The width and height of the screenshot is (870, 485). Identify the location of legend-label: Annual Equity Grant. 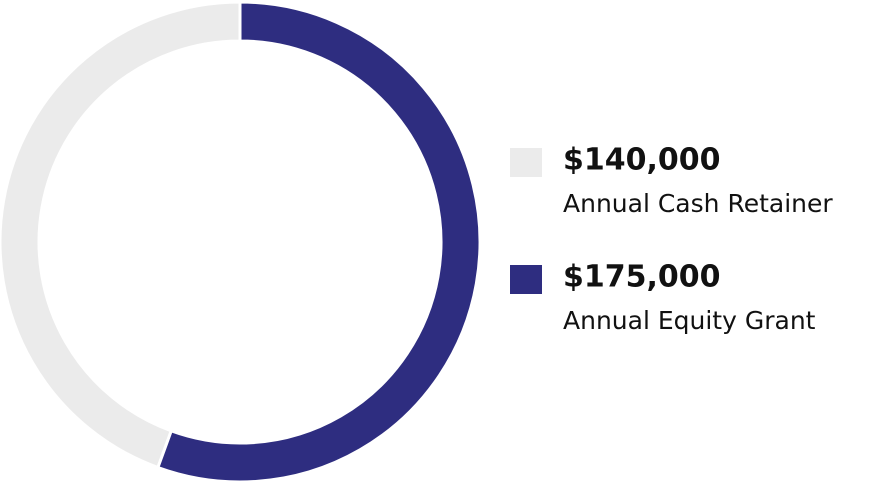
(689, 320).